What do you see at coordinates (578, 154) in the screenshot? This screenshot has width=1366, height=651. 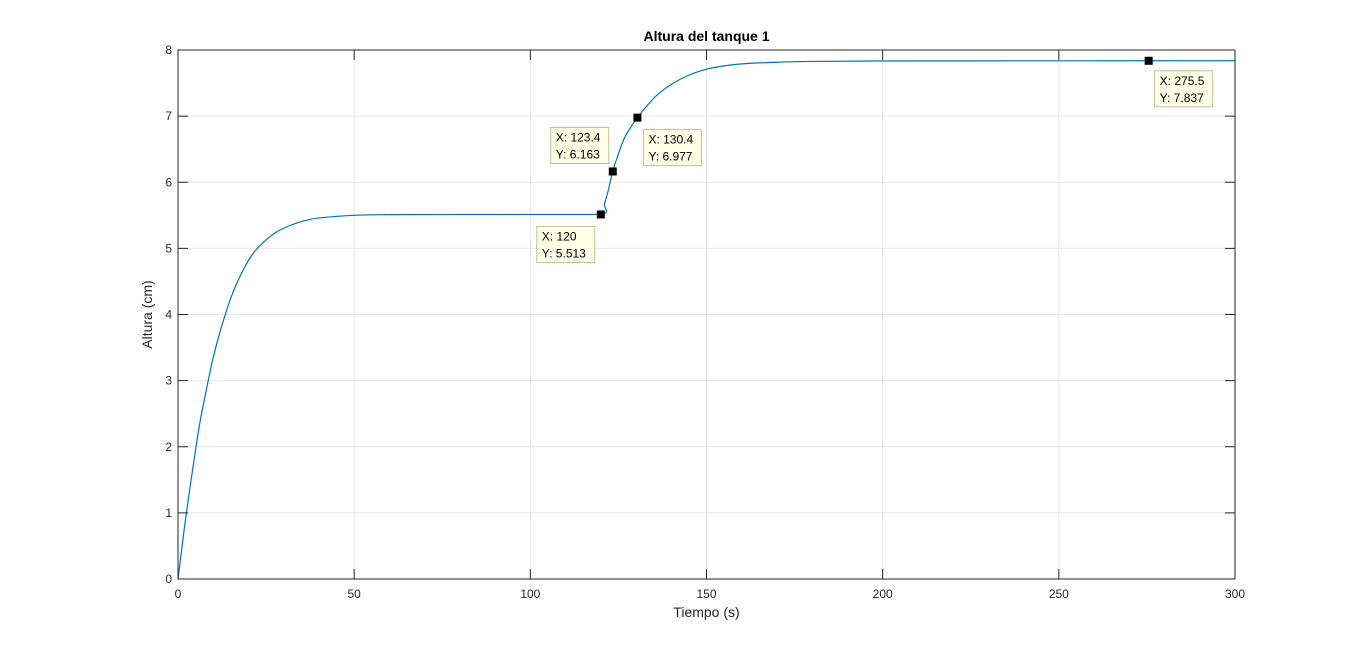 I see `datatip-y-label: Y: 6.163` at bounding box center [578, 154].